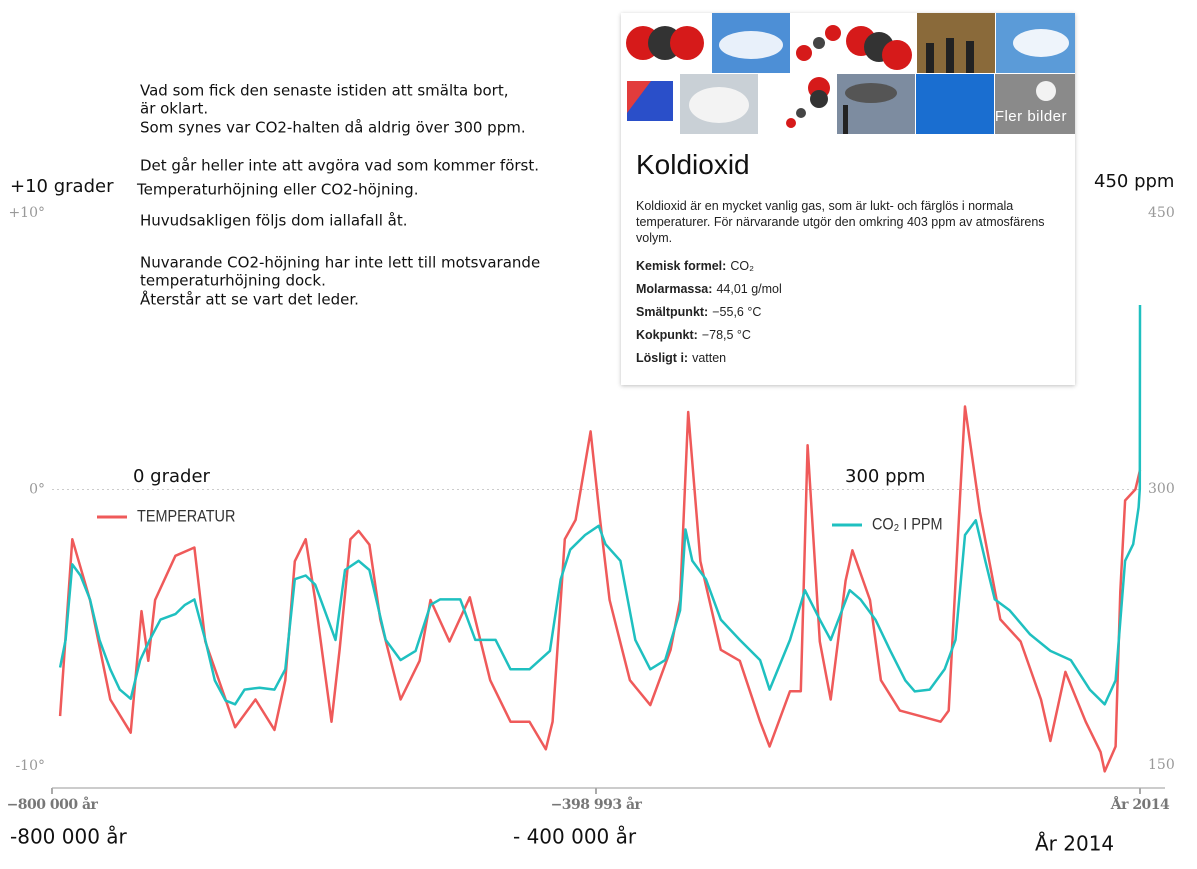  I want to click on annotation: - 400 000 år, so click(575, 837).